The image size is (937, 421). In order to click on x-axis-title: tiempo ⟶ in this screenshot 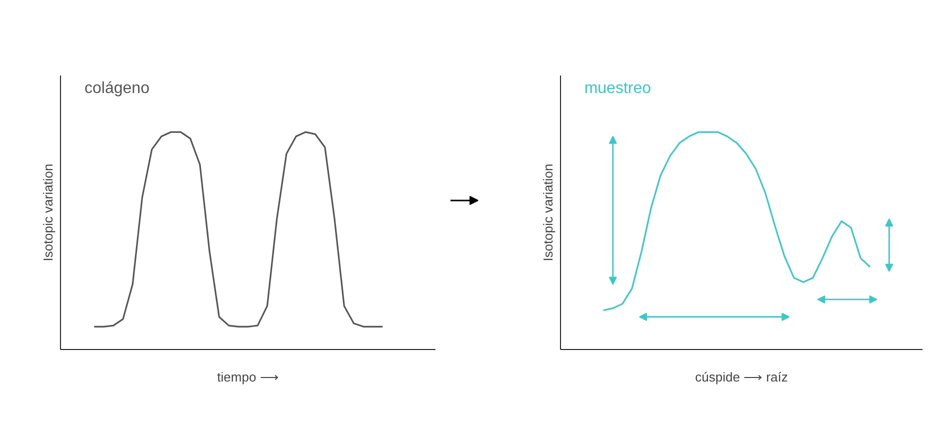, I will do `click(248, 377)`.